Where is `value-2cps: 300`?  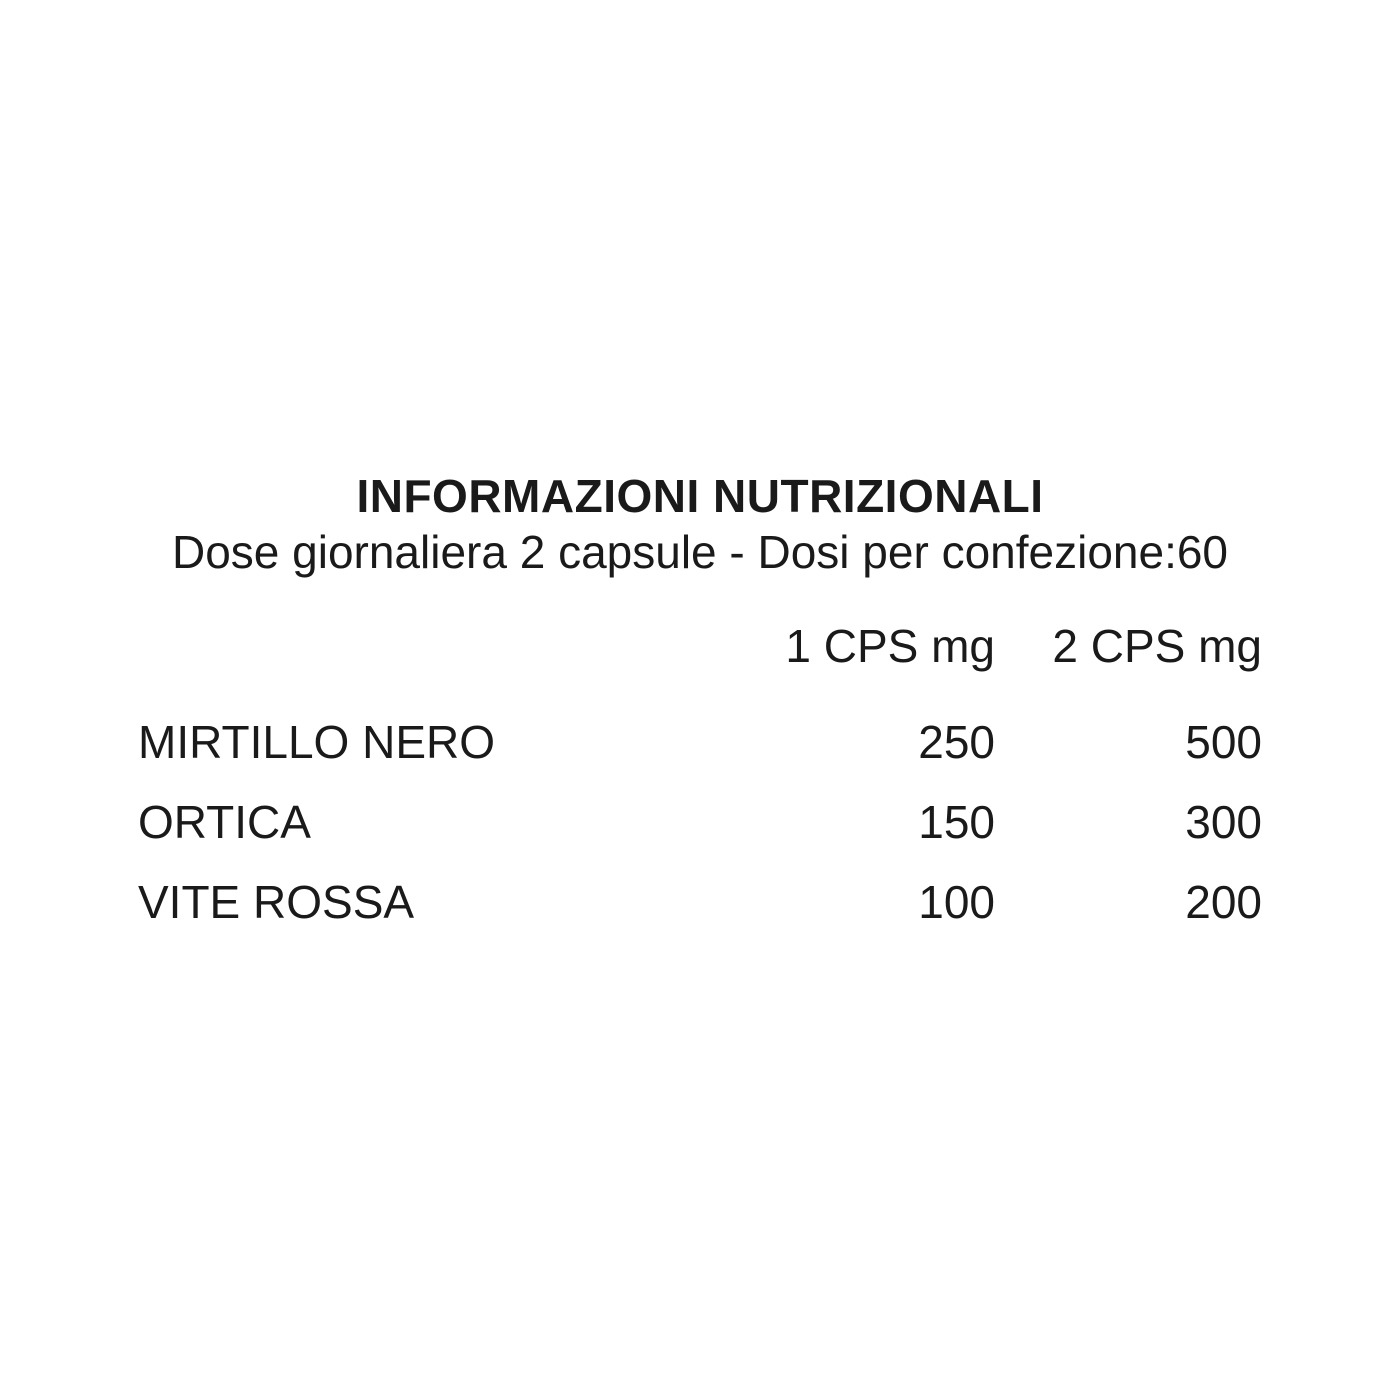 value-2cps: 300 is located at coordinates (1223, 822).